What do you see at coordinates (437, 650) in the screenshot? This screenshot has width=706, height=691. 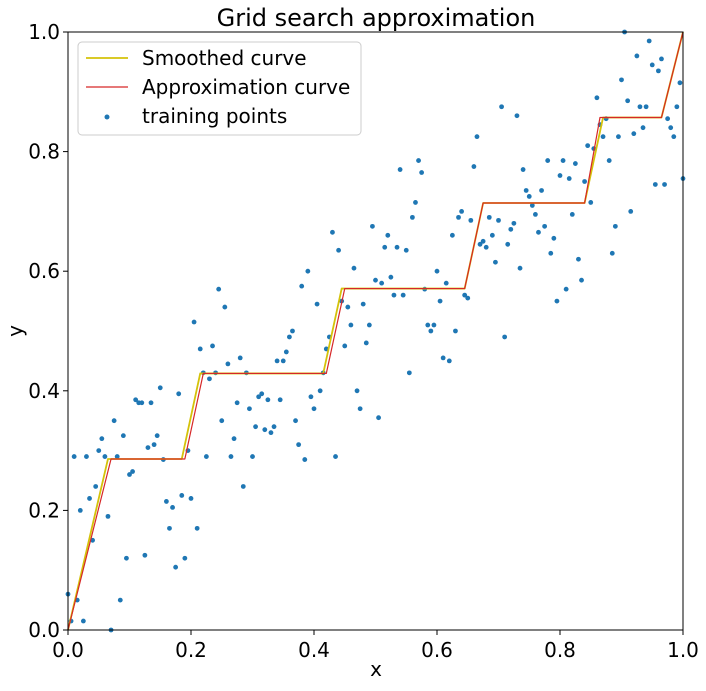 I see `x-tick-label: 0.6` at bounding box center [437, 650].